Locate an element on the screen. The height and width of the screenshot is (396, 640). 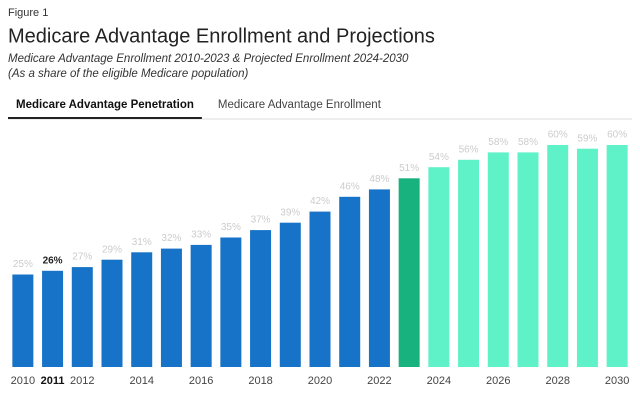
x-tick-label: 2026 is located at coordinates (498, 381).